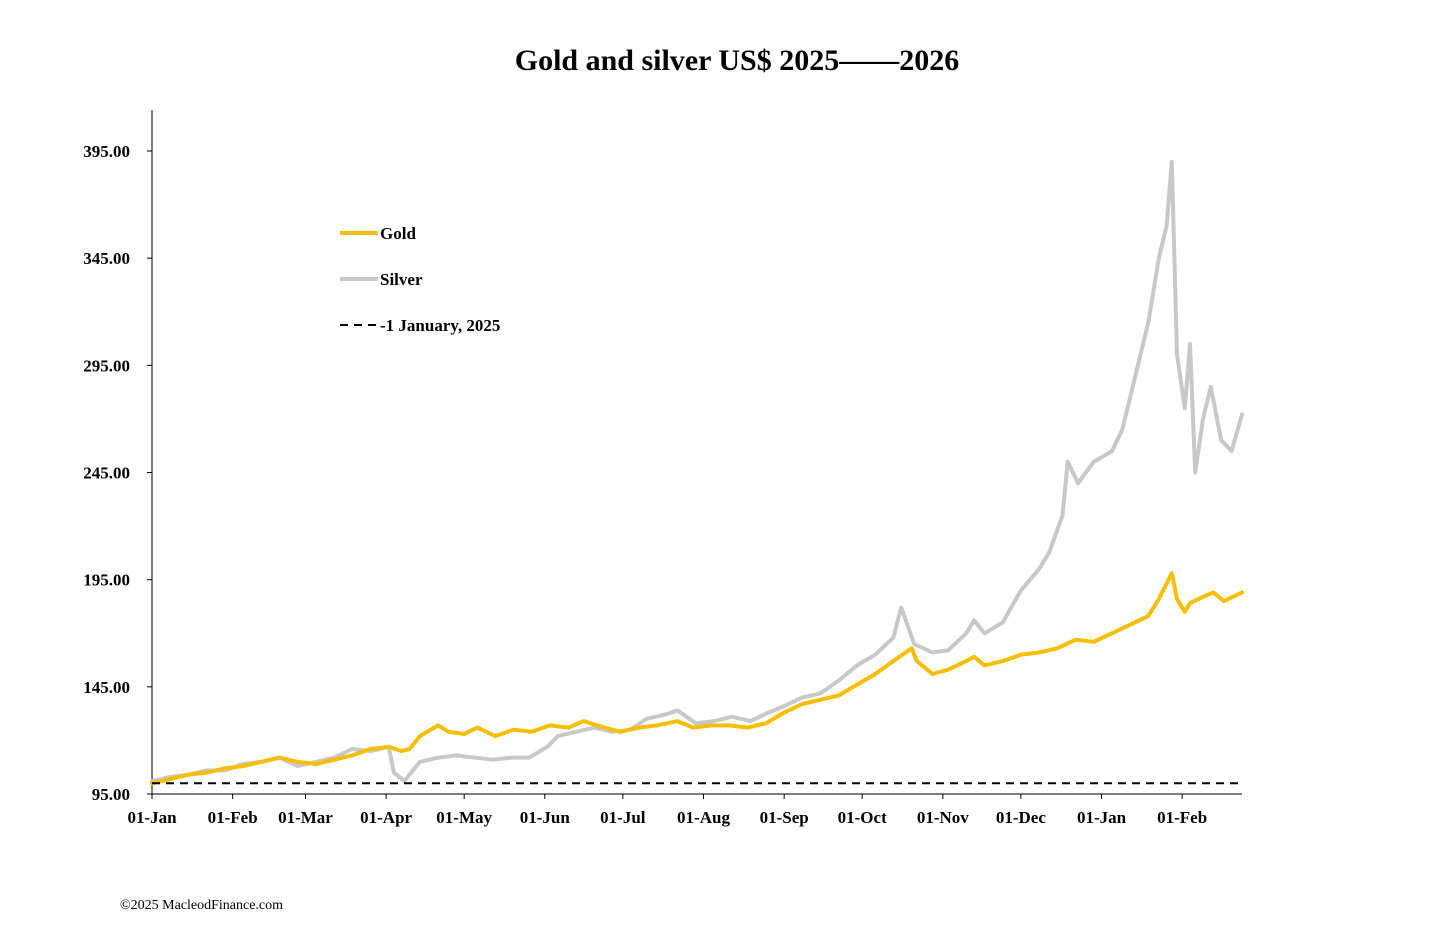 This screenshot has width=1440, height=942. What do you see at coordinates (1021, 817) in the screenshot?
I see `x-tick-label: 01-Dec` at bounding box center [1021, 817].